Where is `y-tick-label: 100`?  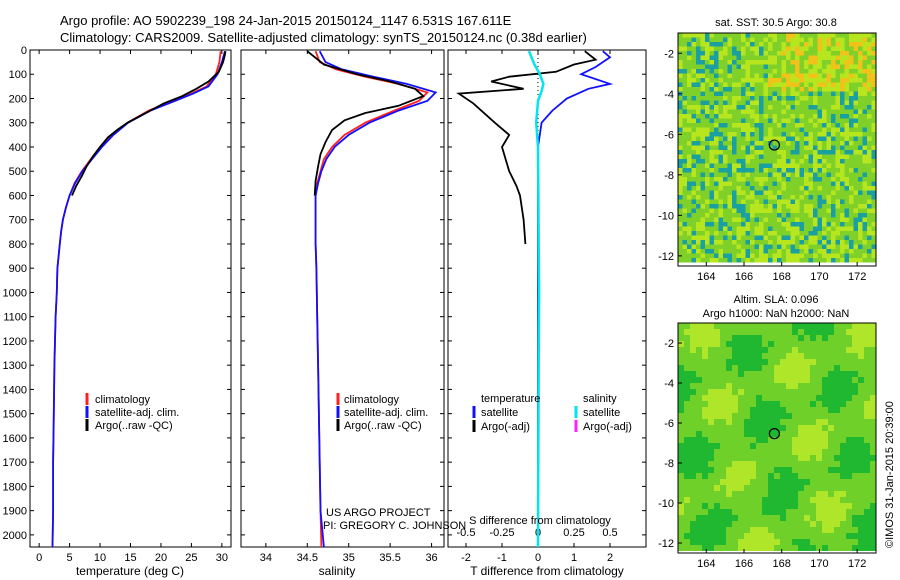
y-tick-label: 100 is located at coordinates (18, 75).